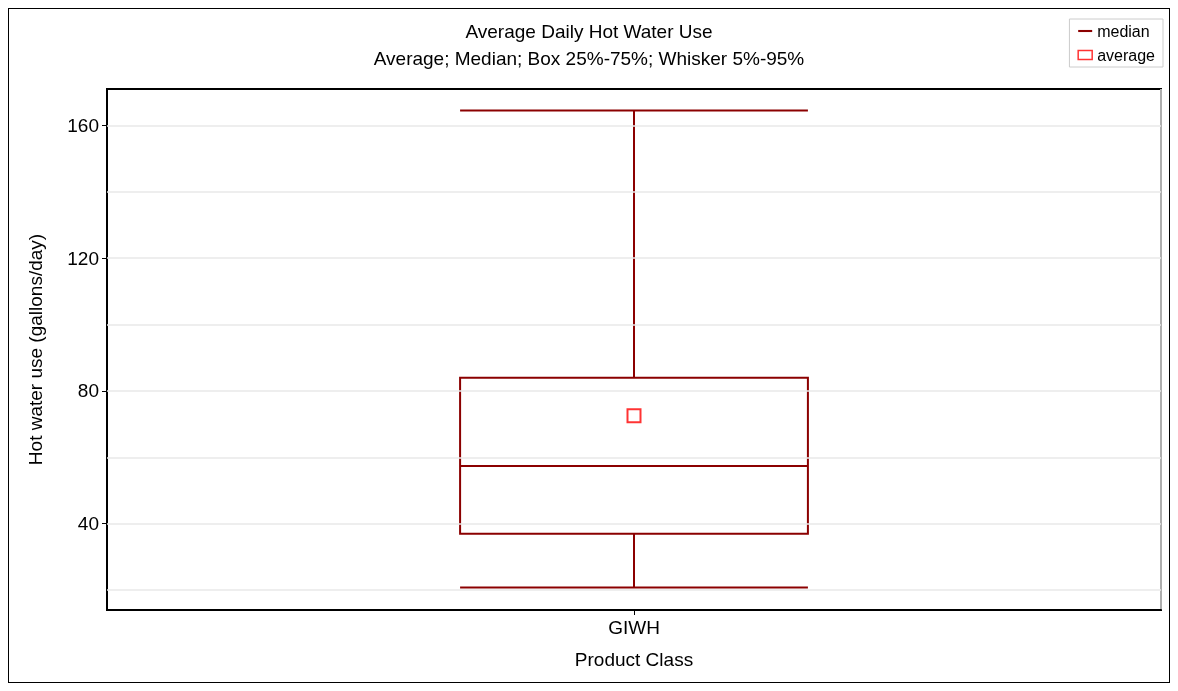 The width and height of the screenshot is (1178, 691). I want to click on y-tick-label: 40, so click(88, 524).